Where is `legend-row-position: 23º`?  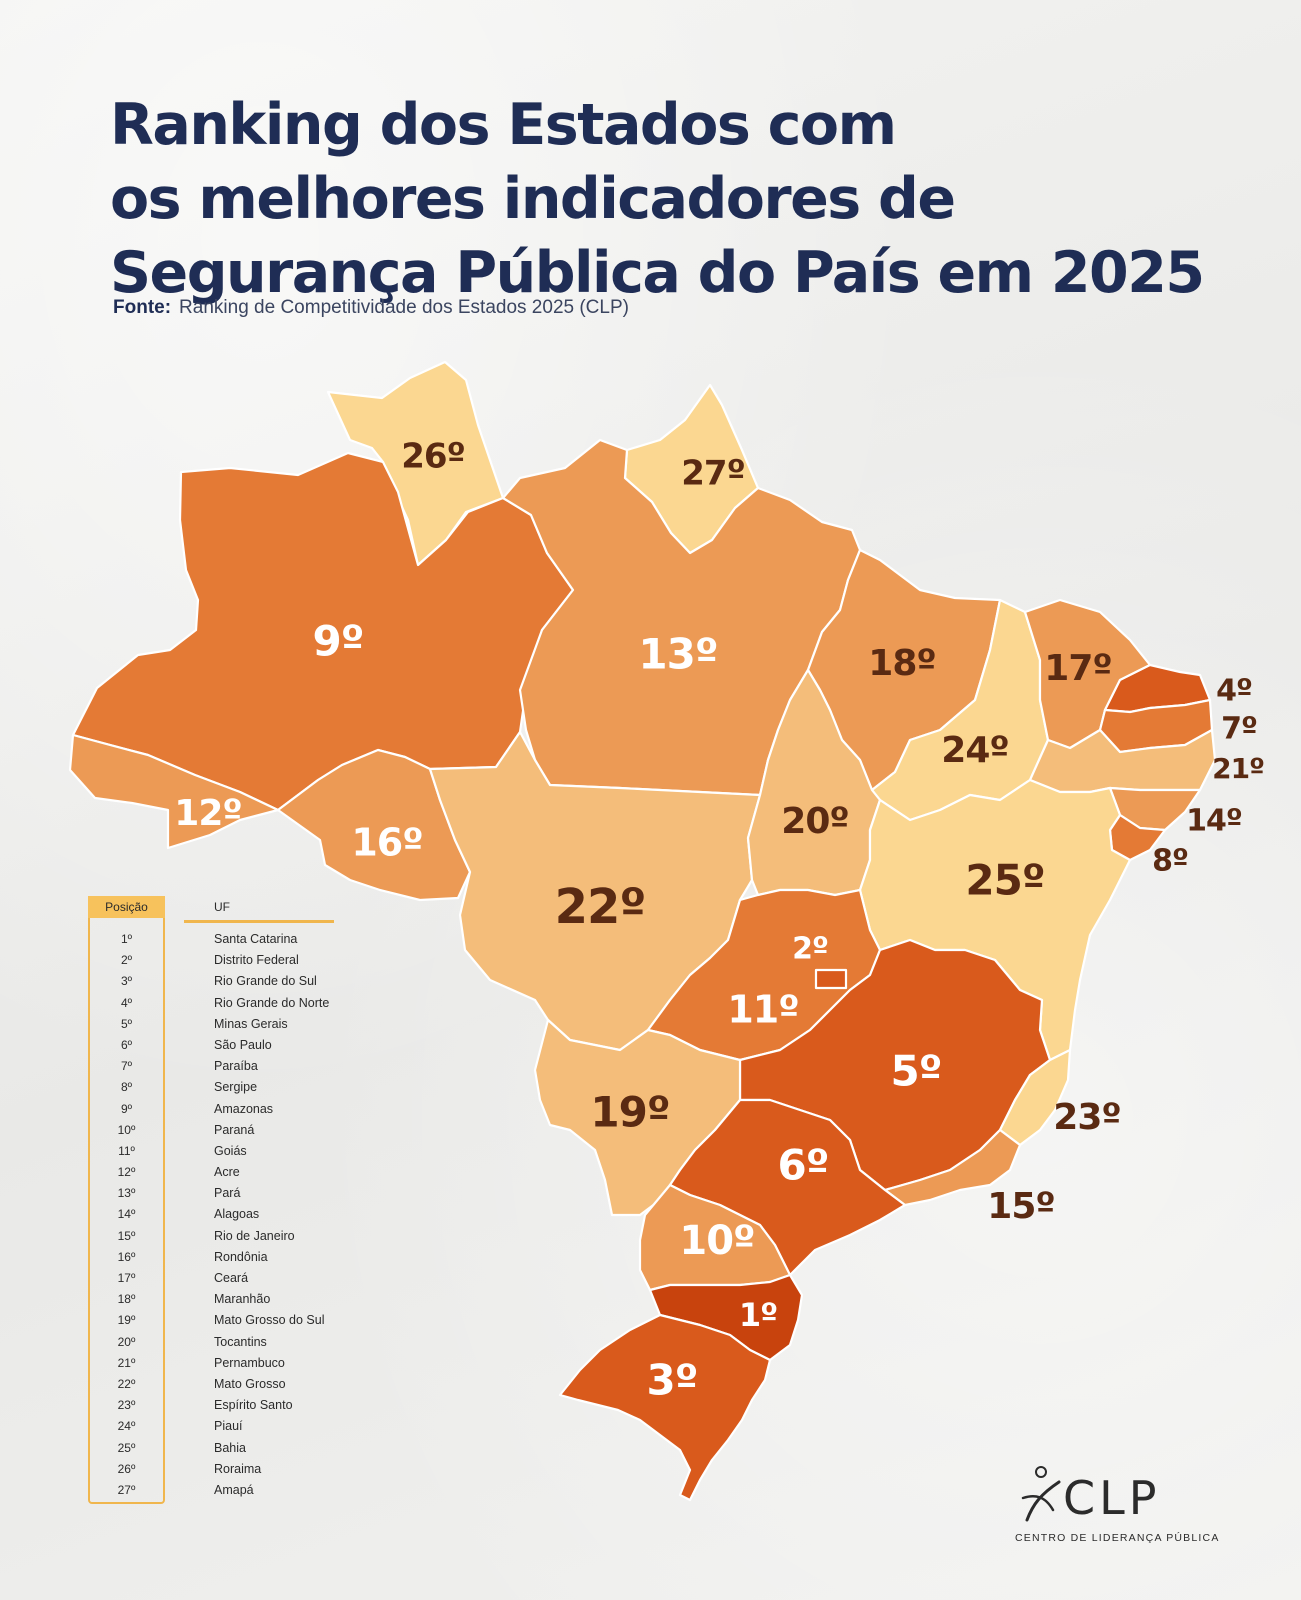 legend-row-position: 23º is located at coordinates (126, 1405).